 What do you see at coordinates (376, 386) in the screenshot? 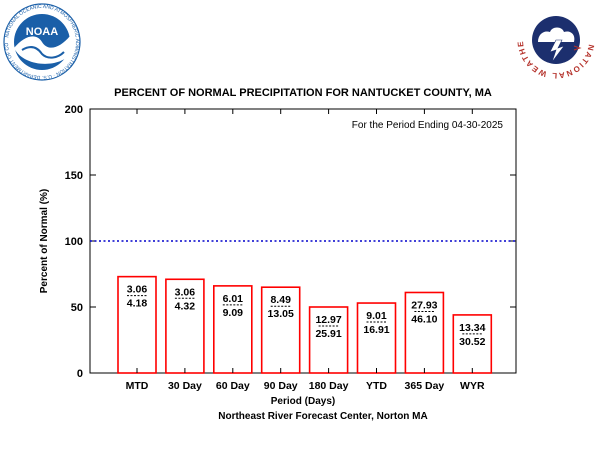
I see `x-tick-label-5: YTD` at bounding box center [376, 386].